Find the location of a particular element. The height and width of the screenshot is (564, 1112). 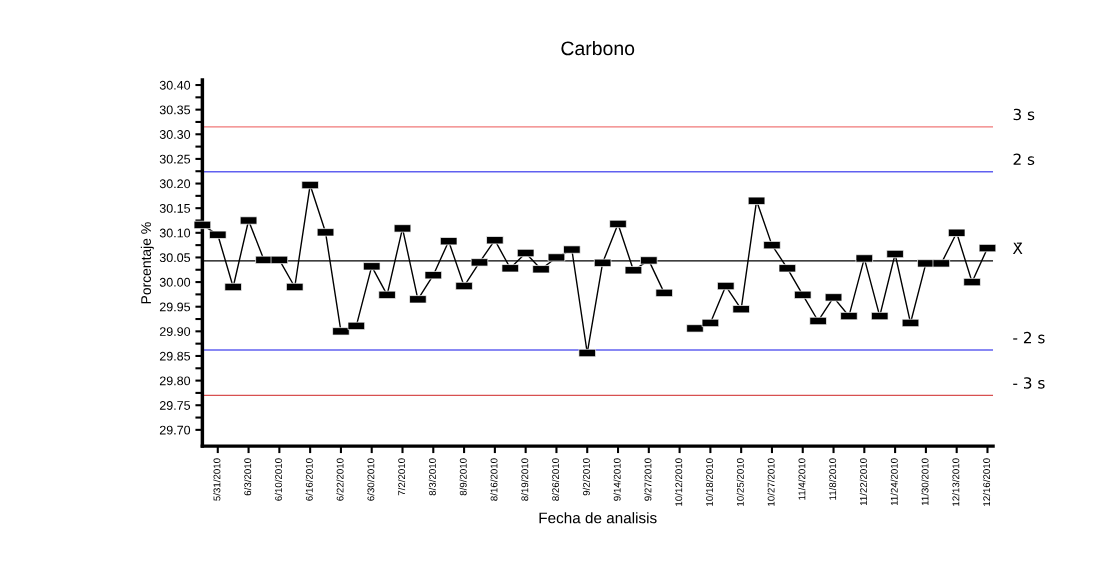

y-tick-label: 30.10 is located at coordinates (175, 233).